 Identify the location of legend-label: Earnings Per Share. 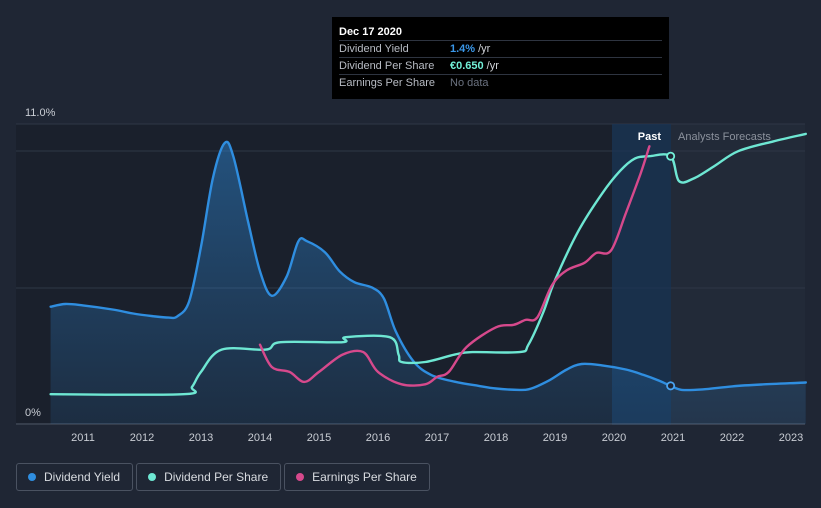
(364, 477).